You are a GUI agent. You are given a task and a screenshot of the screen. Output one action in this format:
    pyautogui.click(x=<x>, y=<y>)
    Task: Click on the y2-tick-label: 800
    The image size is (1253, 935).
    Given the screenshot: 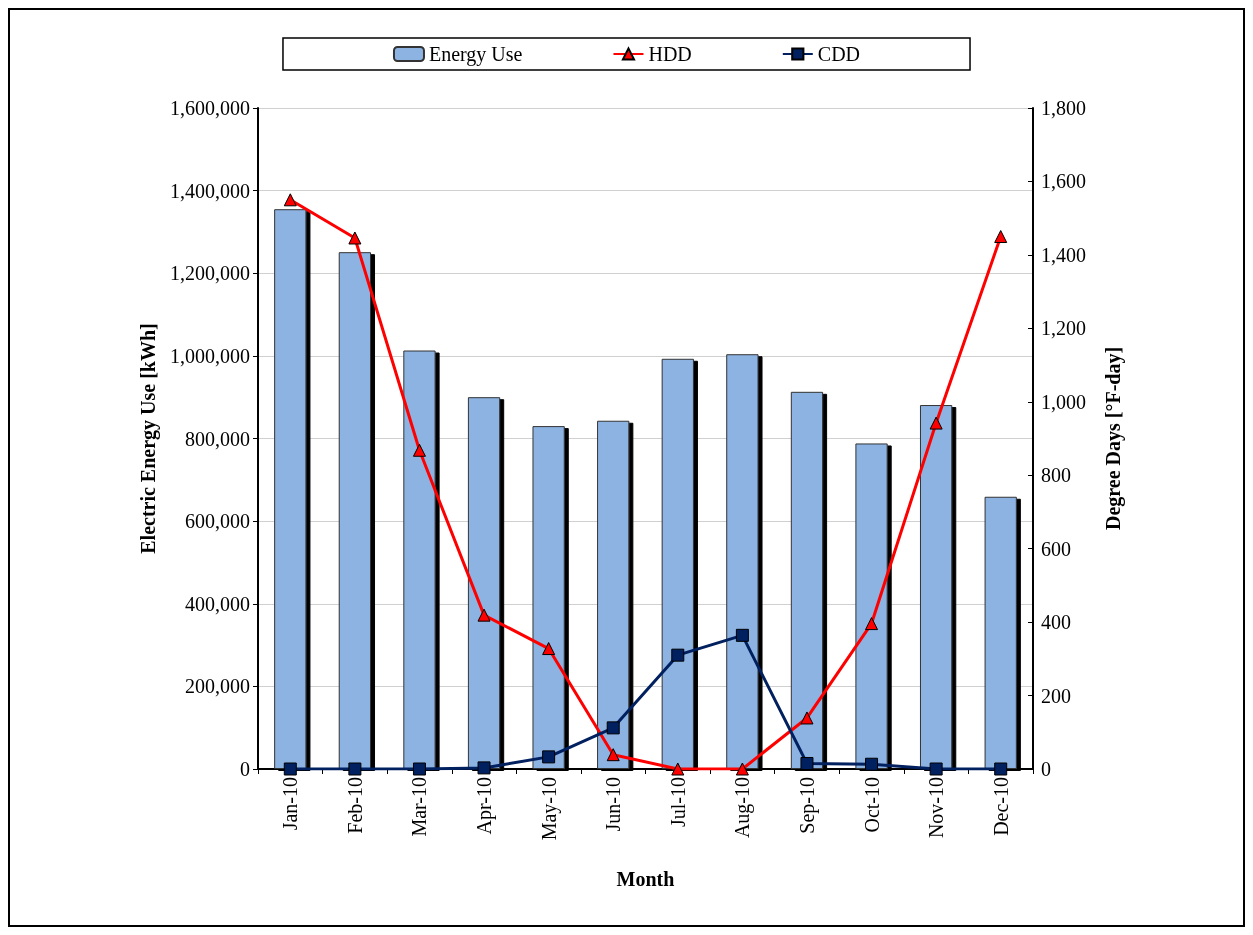 What is the action you would take?
    pyautogui.click(x=1056, y=475)
    